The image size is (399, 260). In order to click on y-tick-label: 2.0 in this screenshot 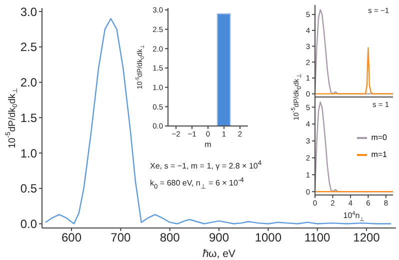, I will do `click(29, 83)`.